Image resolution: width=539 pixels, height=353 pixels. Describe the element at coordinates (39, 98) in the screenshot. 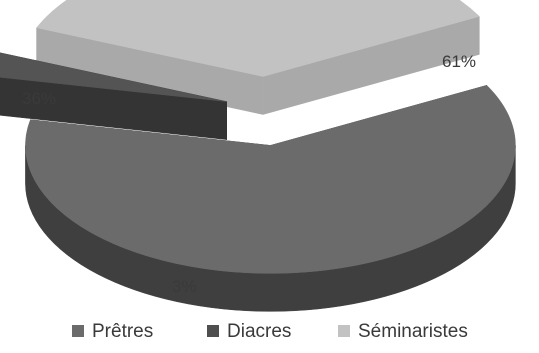

I see `data-label-seminaristes: 36%` at that location.